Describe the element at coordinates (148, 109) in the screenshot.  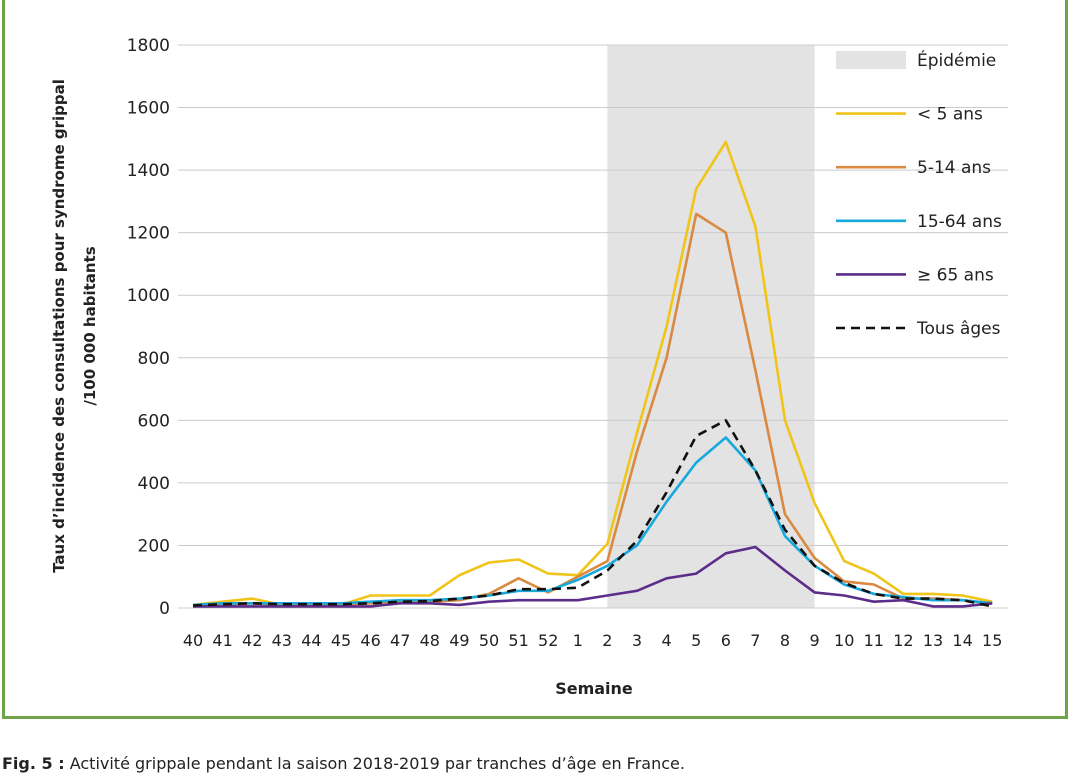
I see `y-tick-label: 1600` at that location.